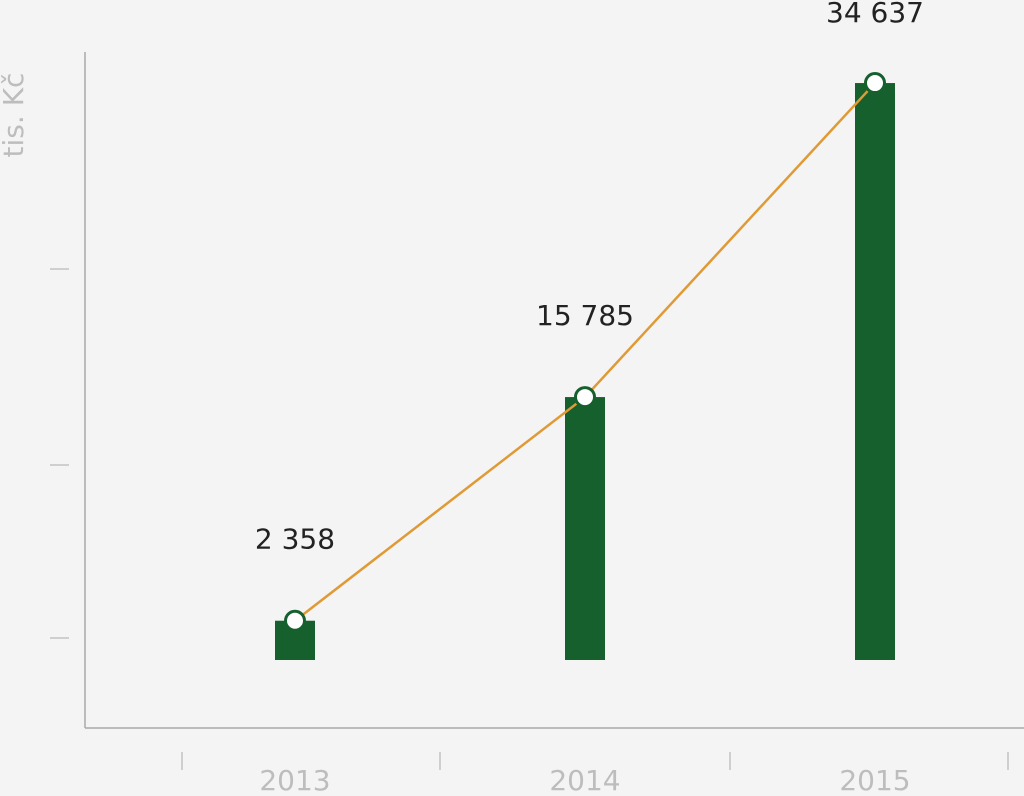 This screenshot has height=796, width=1024. I want to click on value-label: 15 785, so click(585, 315).